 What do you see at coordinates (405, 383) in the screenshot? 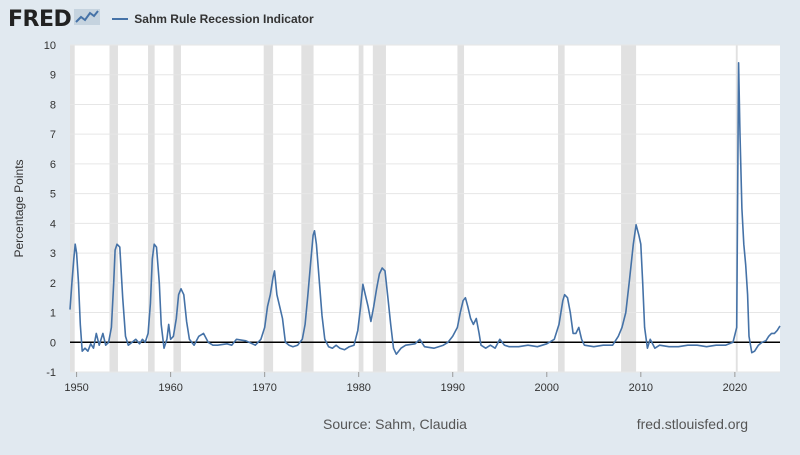
I see `x-axis: 1950 1960 1970 1980 1990 2000 2010 2020` at bounding box center [405, 383].